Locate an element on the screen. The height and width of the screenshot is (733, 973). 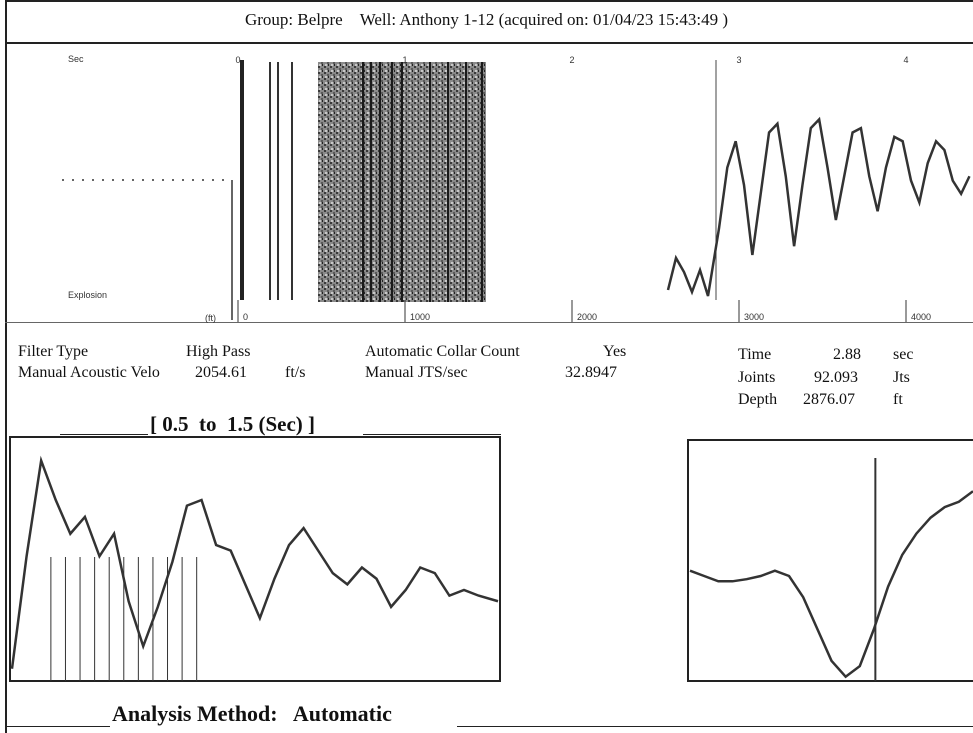
detail-chart-frame is located at coordinates (830, 560).